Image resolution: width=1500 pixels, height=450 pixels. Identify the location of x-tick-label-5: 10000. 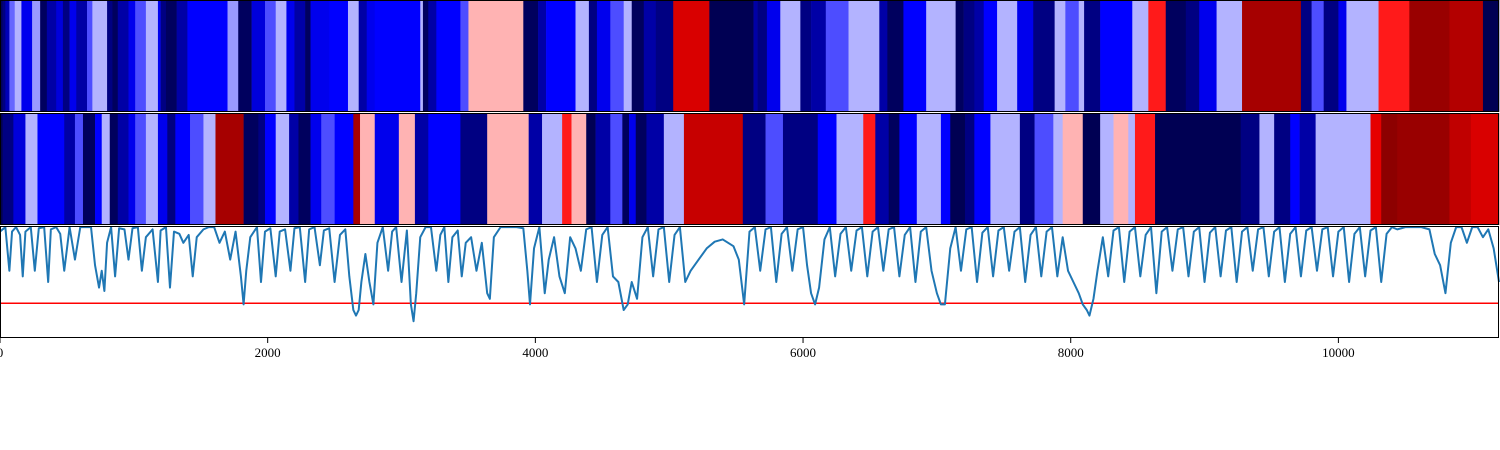
(1338, 352).